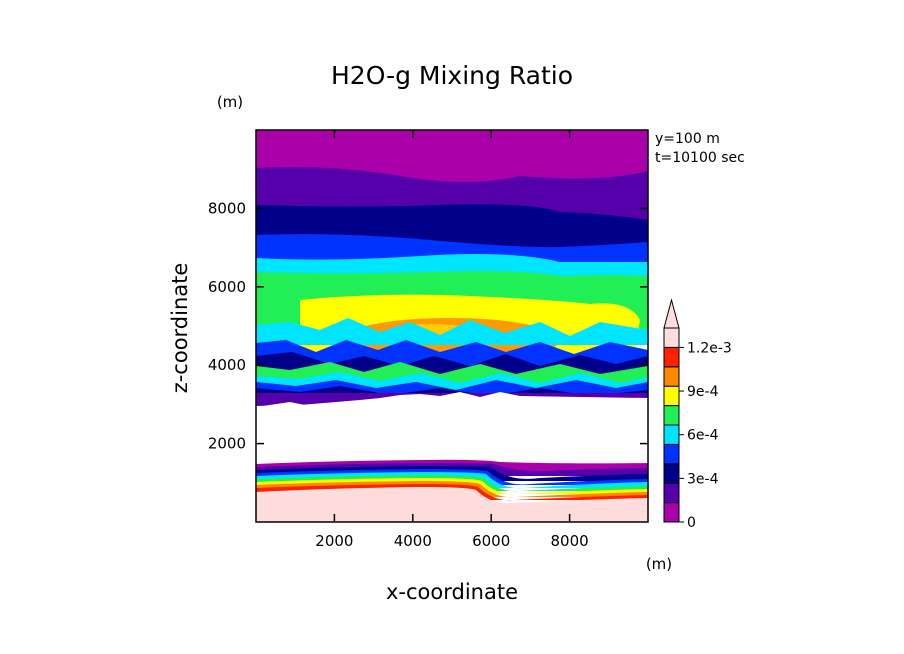 The width and height of the screenshot is (904, 654). I want to click on colorbar-tick-label: 9e-4, so click(703, 392).